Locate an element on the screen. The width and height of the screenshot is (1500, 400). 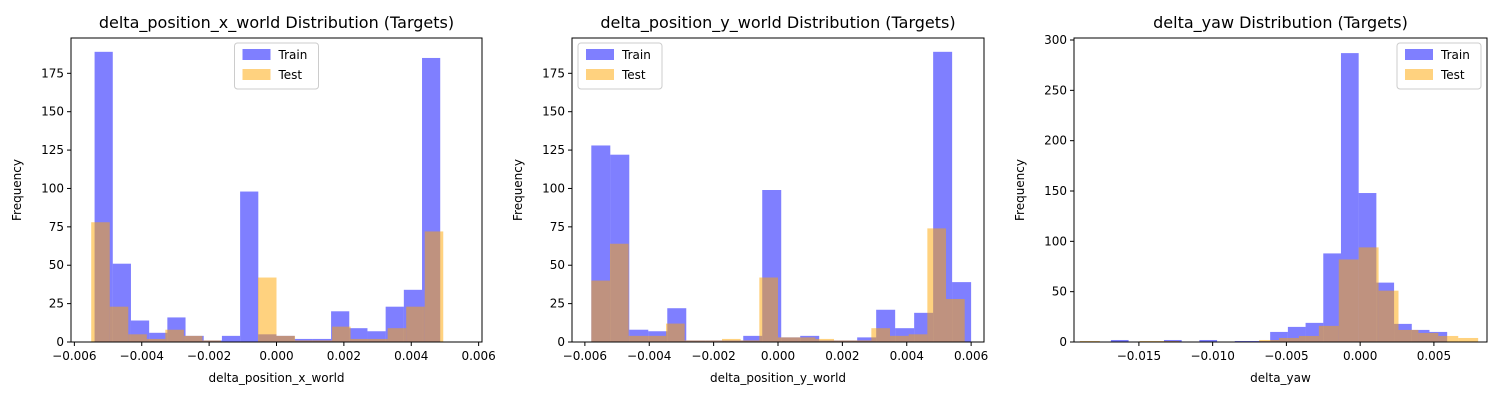
x-tick-label: 0.006 is located at coordinates (478, 356).